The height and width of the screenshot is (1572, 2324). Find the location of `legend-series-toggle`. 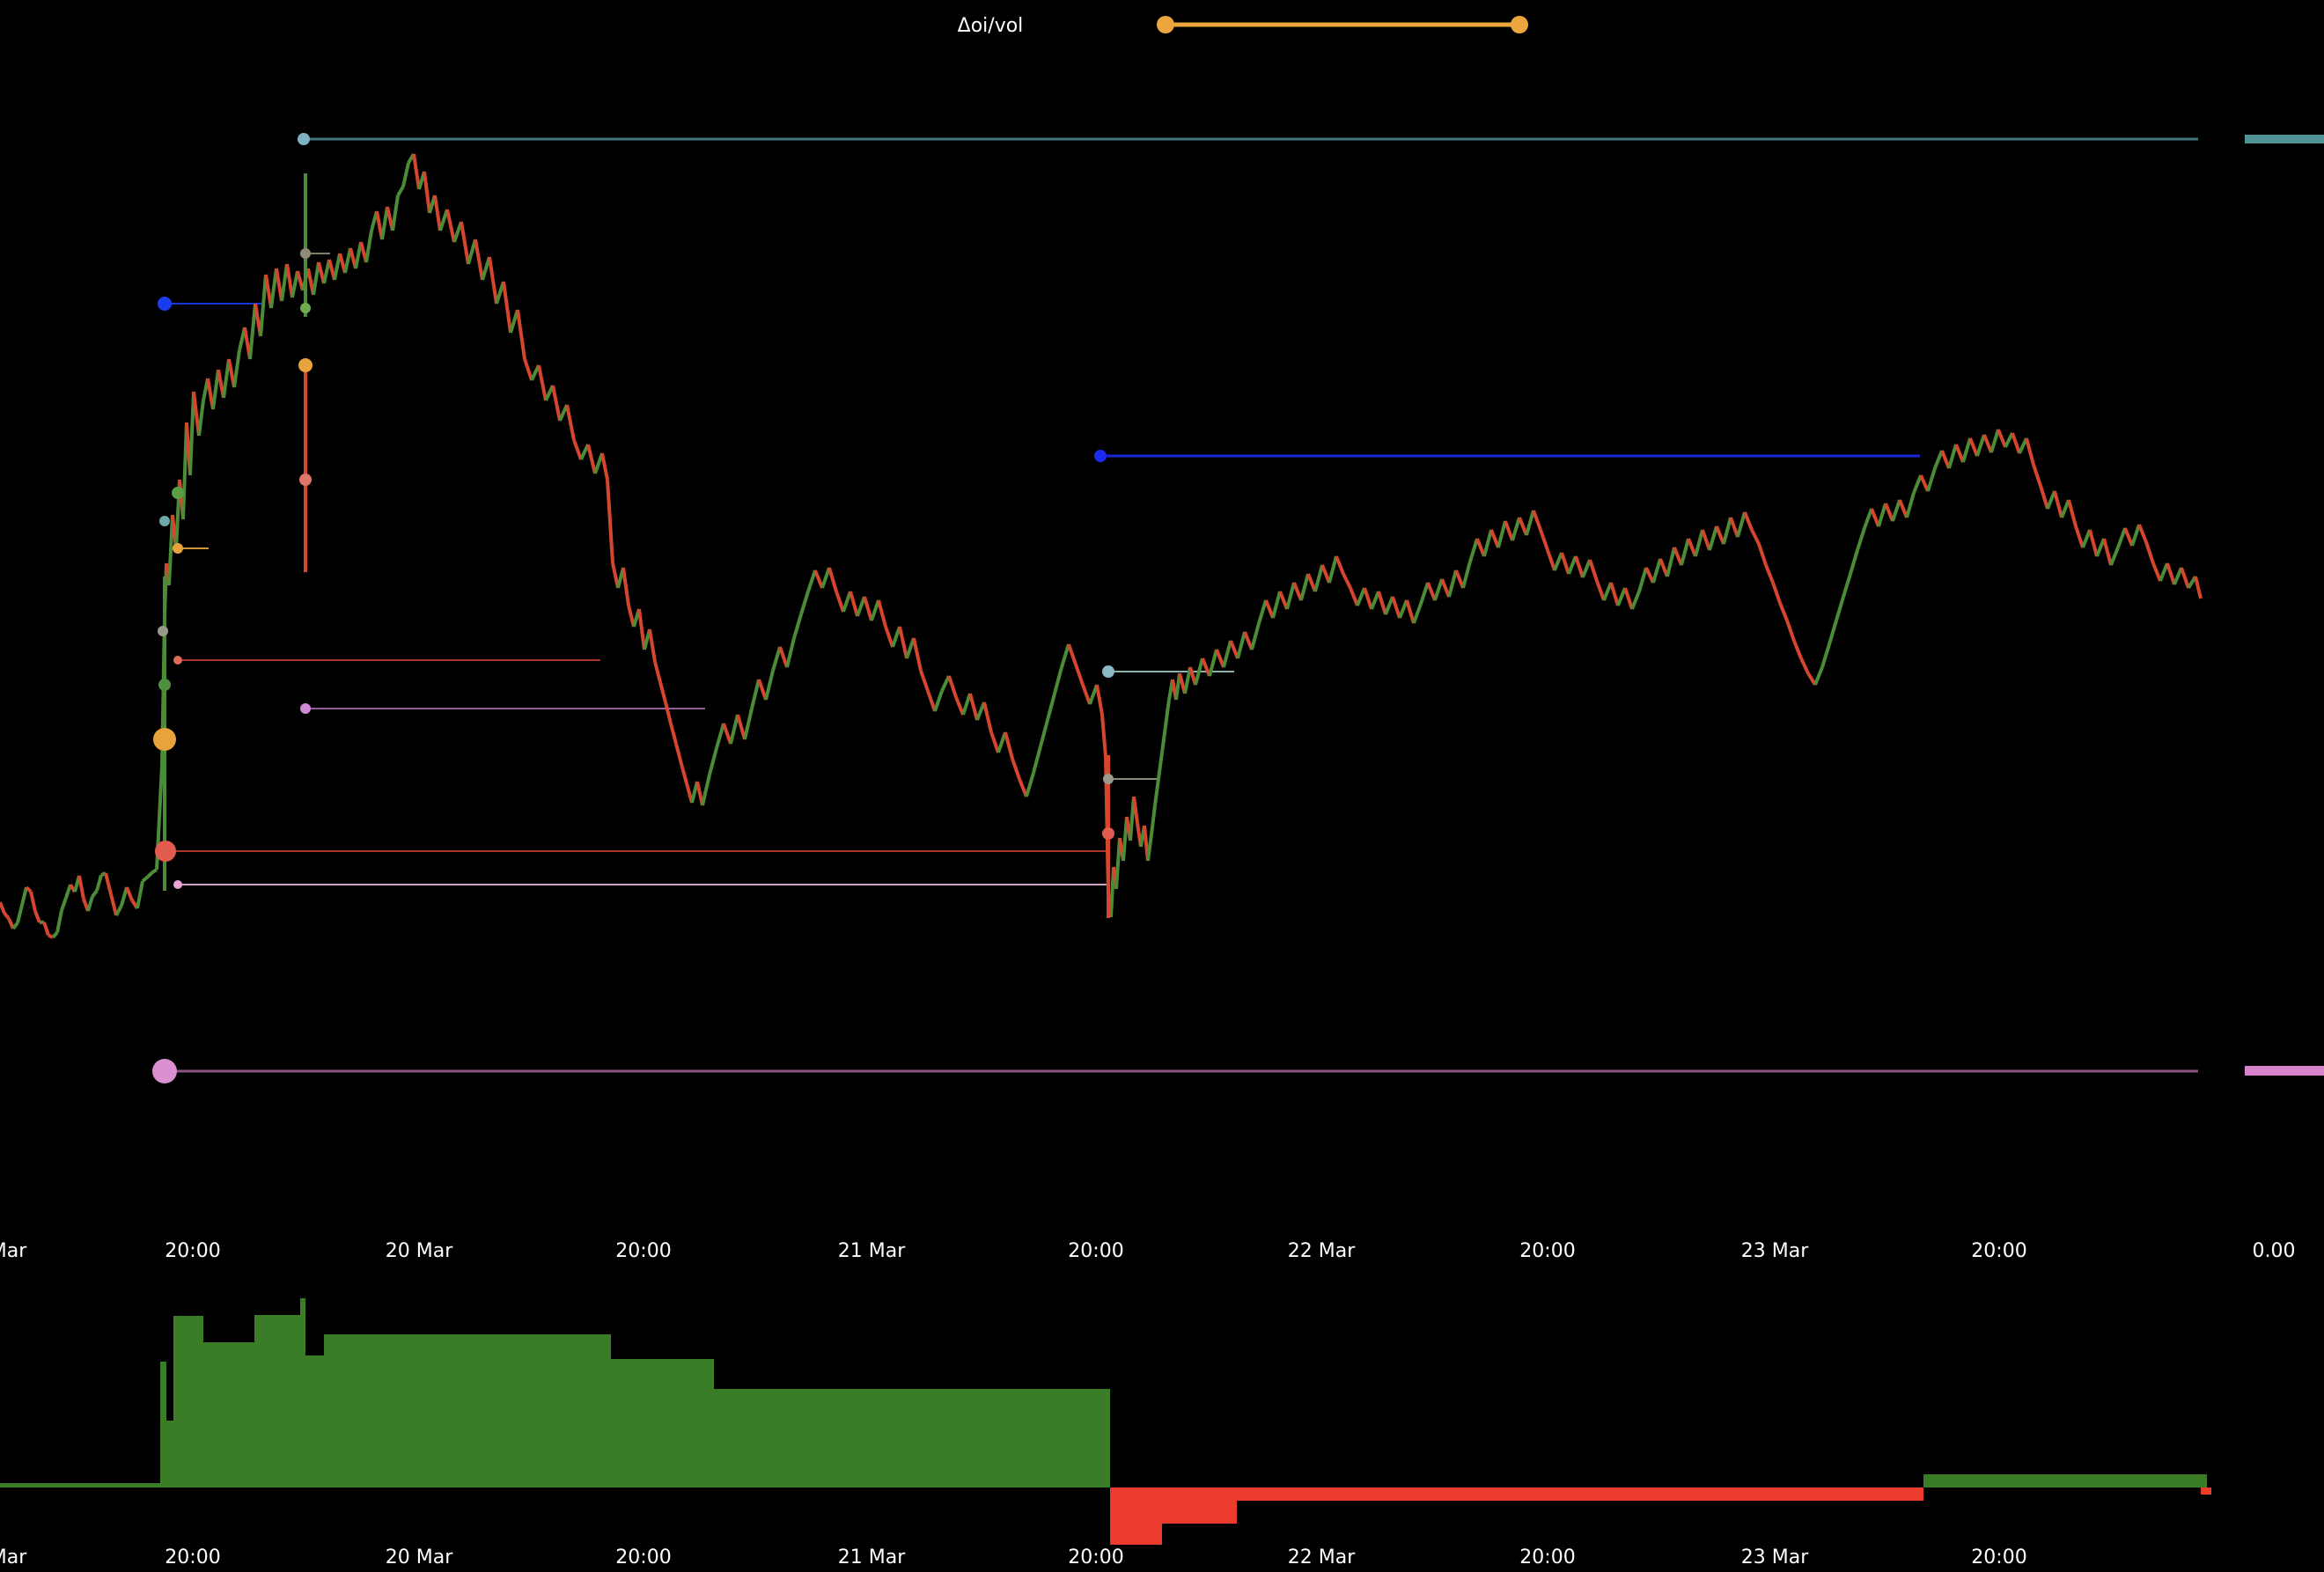

legend-series-toggle is located at coordinates (1342, 25).